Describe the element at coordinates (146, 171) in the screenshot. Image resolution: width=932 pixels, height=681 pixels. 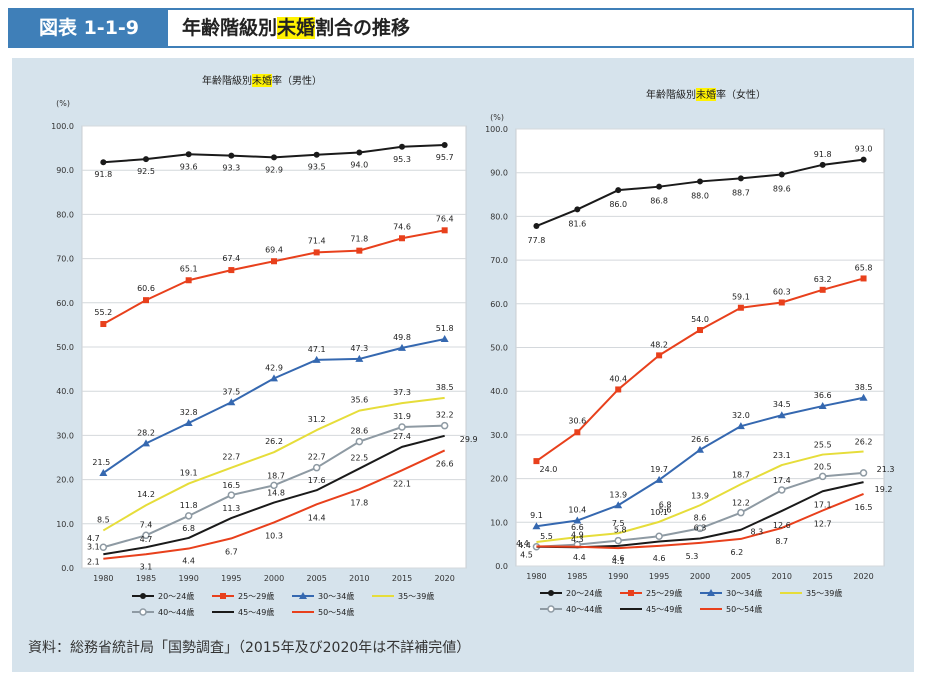
I see `data-label: 92.5` at that location.